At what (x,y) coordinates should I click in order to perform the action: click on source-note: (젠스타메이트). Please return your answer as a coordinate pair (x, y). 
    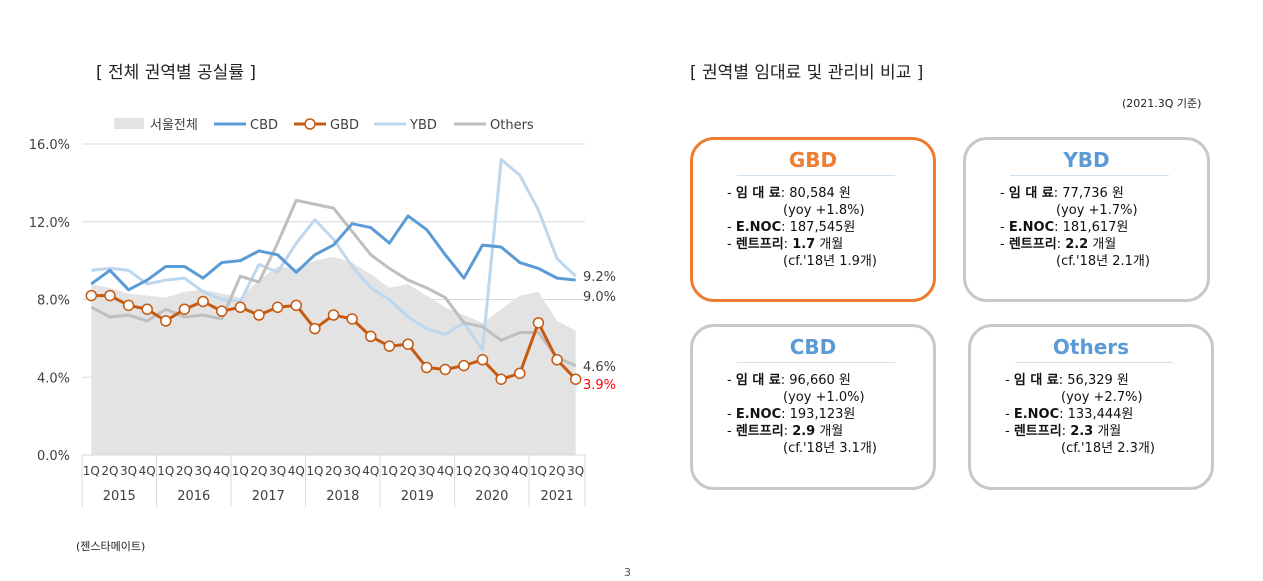
    Looking at the image, I should click on (111, 546).